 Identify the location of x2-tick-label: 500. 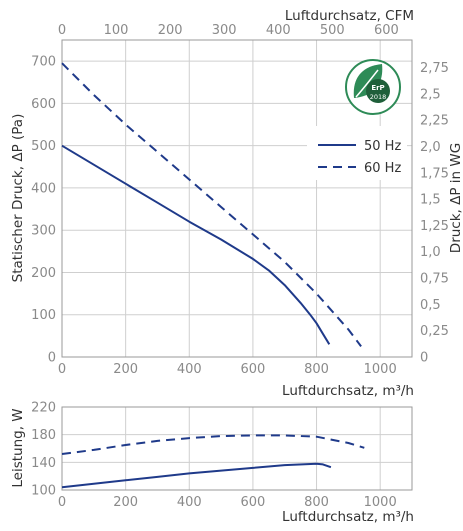
(332, 30).